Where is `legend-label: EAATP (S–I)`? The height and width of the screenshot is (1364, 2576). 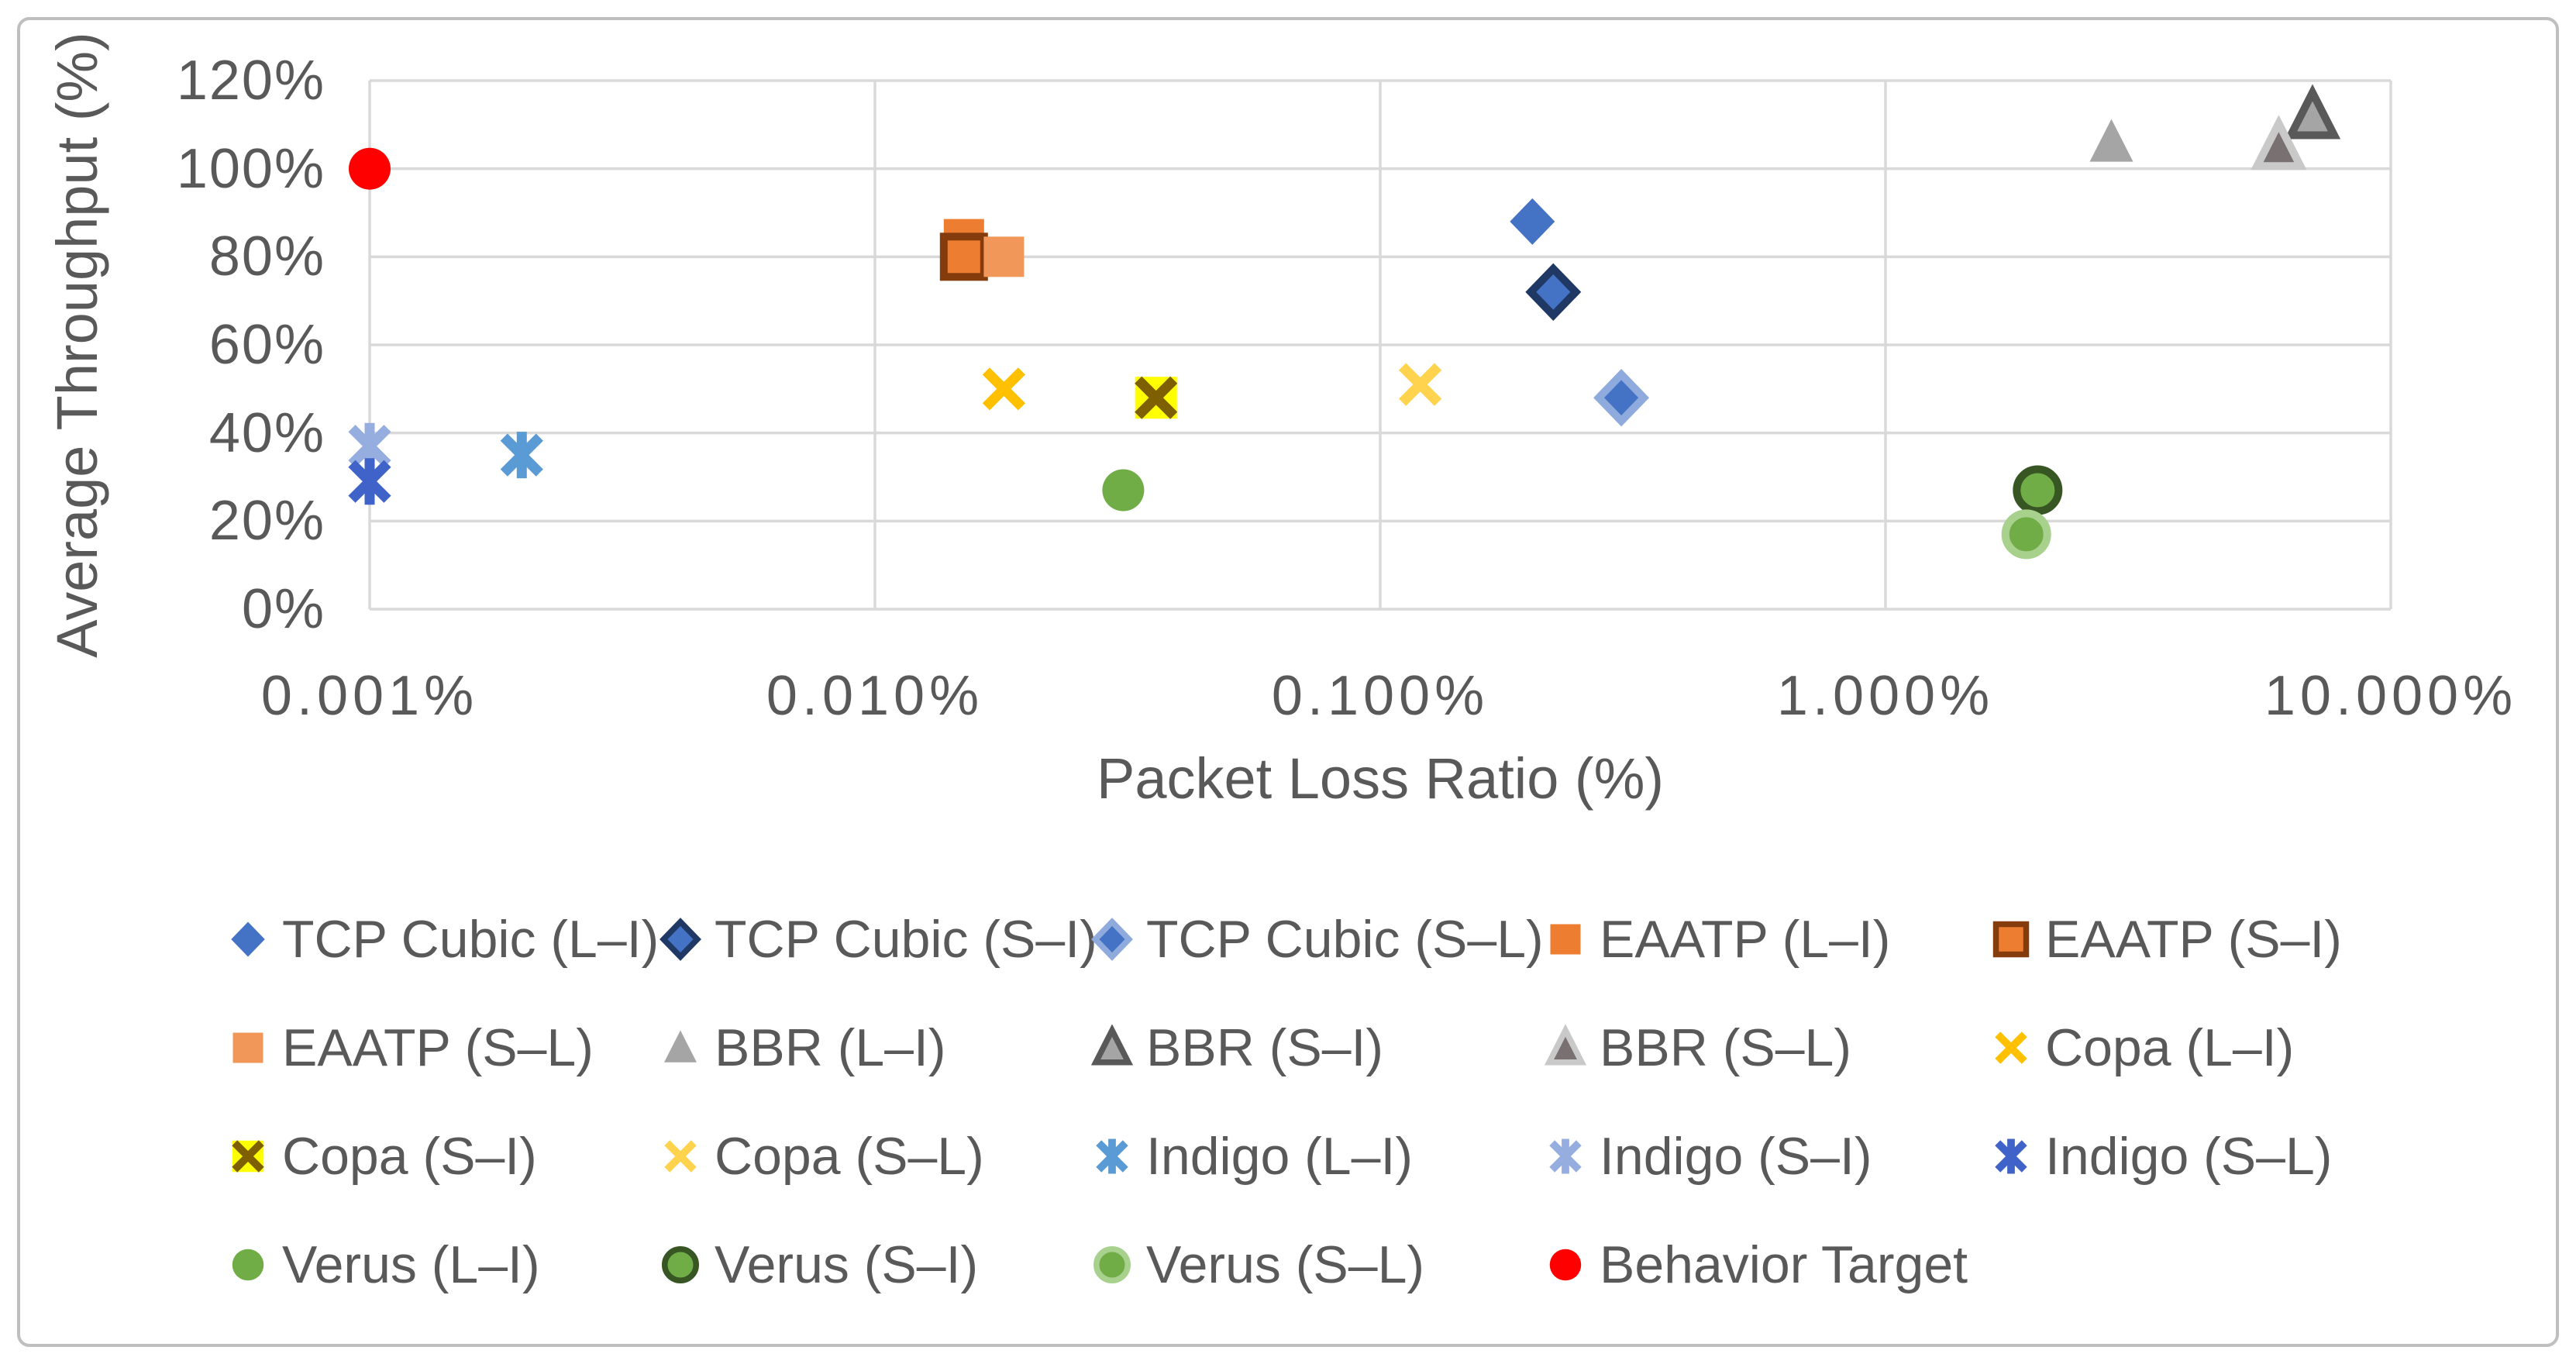 legend-label: EAATP (S–I) is located at coordinates (2193, 939).